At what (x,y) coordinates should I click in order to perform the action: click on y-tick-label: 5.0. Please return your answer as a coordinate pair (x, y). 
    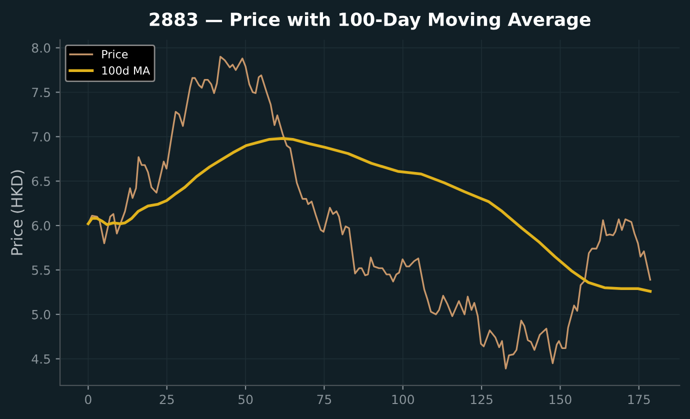
    Looking at the image, I should click on (41, 315).